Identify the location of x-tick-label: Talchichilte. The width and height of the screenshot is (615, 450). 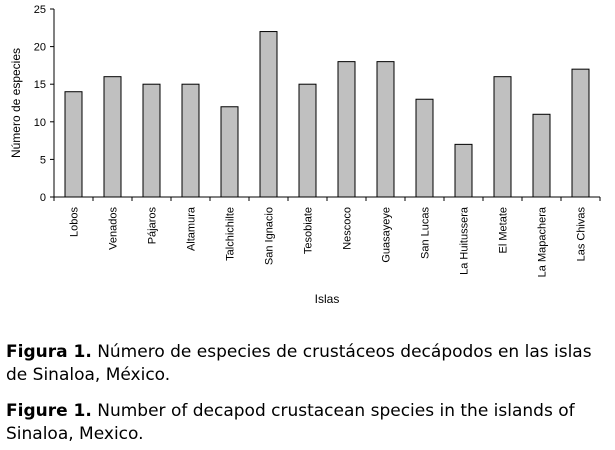
(231, 234).